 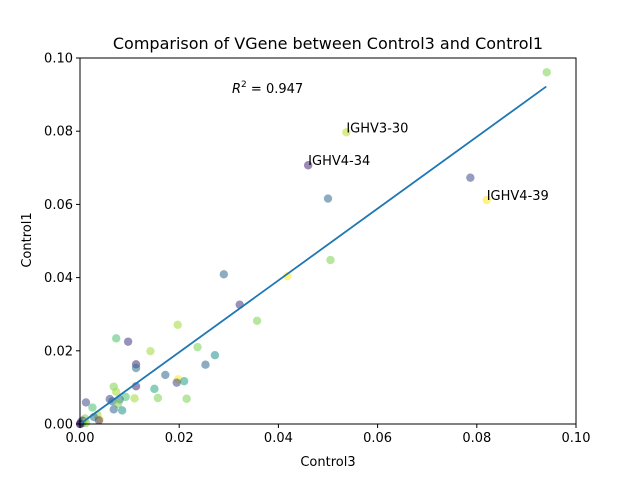 What do you see at coordinates (278, 438) in the screenshot?
I see `x-tick-label: 0.04` at bounding box center [278, 438].